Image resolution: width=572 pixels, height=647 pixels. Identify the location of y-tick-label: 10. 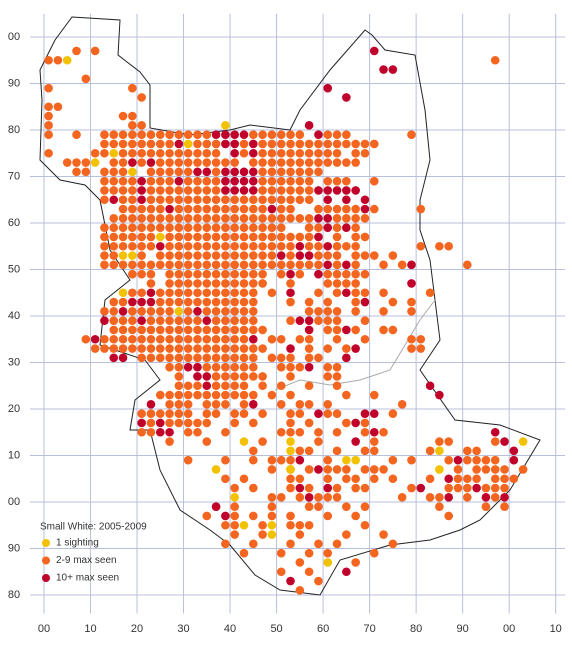
(14, 455).